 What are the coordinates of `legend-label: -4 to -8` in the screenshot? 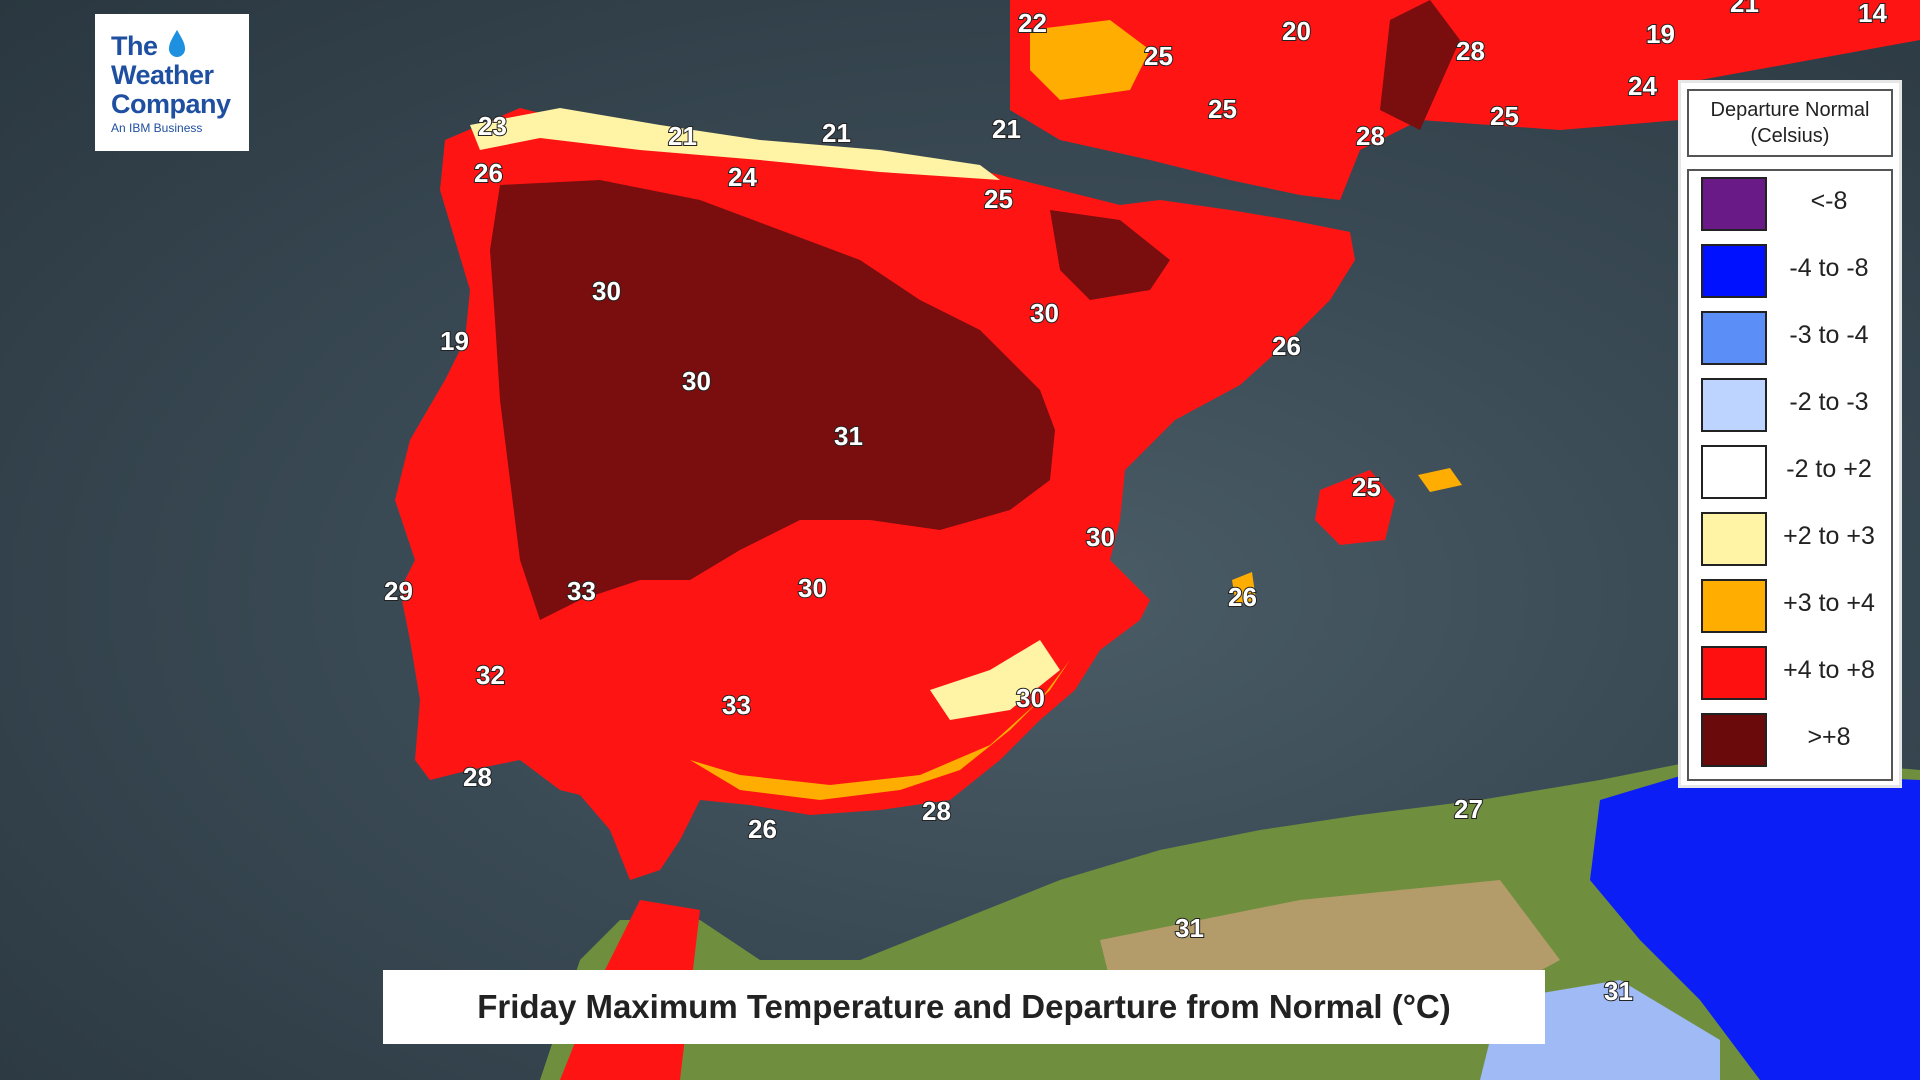 It's located at (1829, 268).